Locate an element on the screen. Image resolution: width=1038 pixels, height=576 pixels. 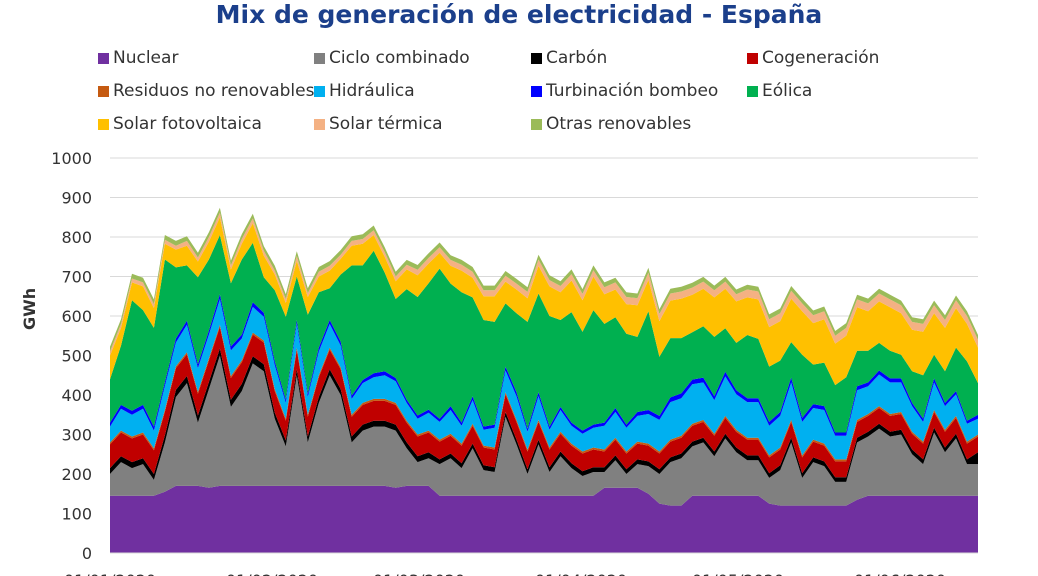
legend-item: Eólica is located at coordinates (779, 91).